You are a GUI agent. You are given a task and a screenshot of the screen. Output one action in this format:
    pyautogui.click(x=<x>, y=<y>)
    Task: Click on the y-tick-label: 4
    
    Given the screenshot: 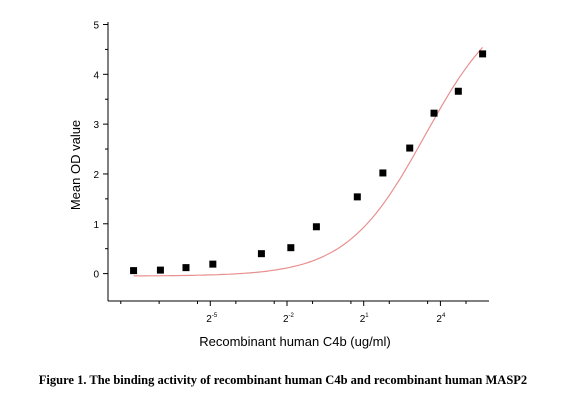 What is the action you would take?
    pyautogui.click(x=96, y=75)
    